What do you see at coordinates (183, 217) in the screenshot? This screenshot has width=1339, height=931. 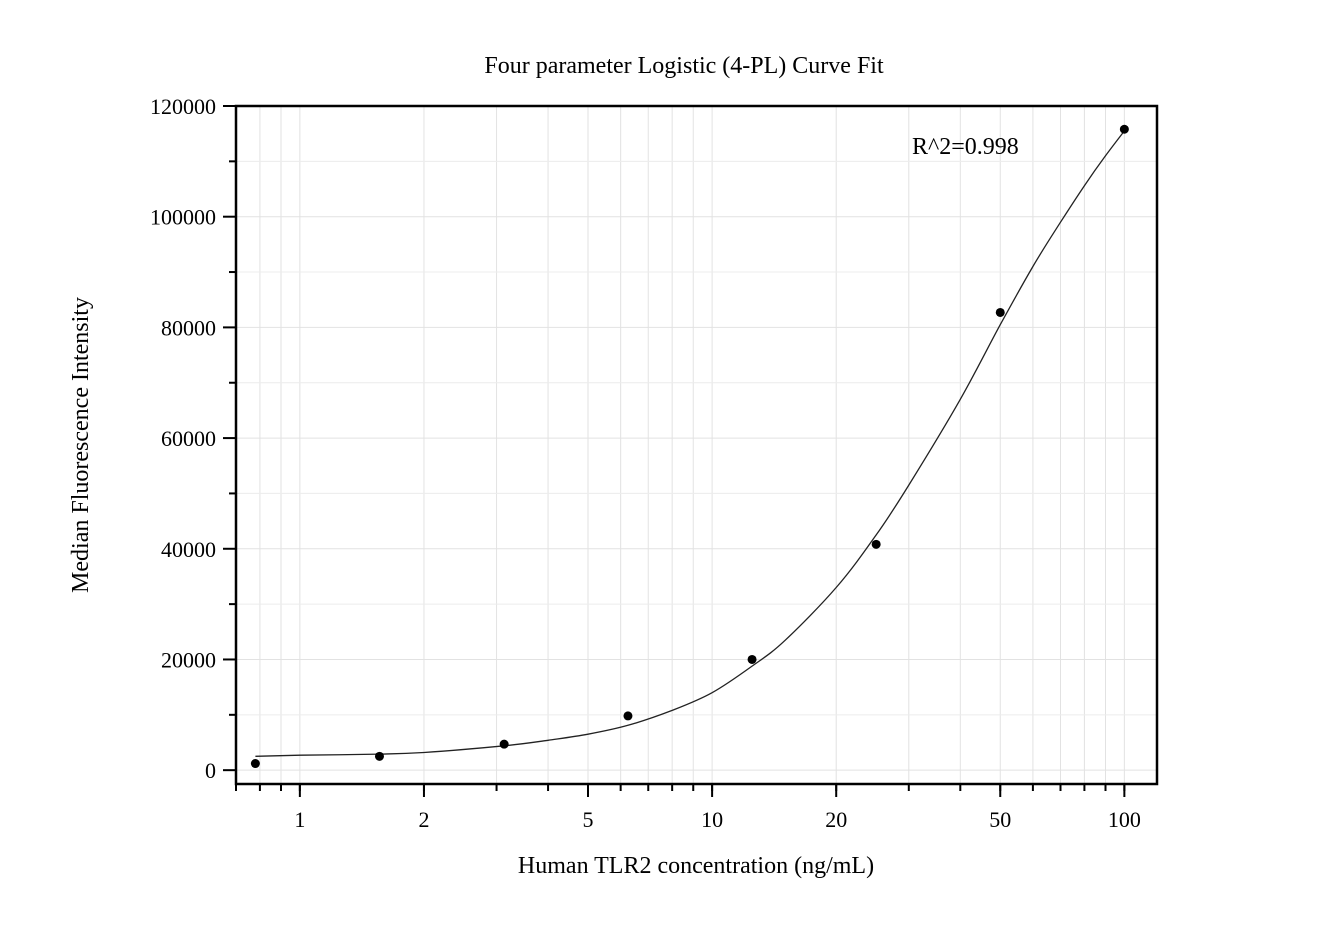 I see `y-tick-label: 100000` at bounding box center [183, 217].